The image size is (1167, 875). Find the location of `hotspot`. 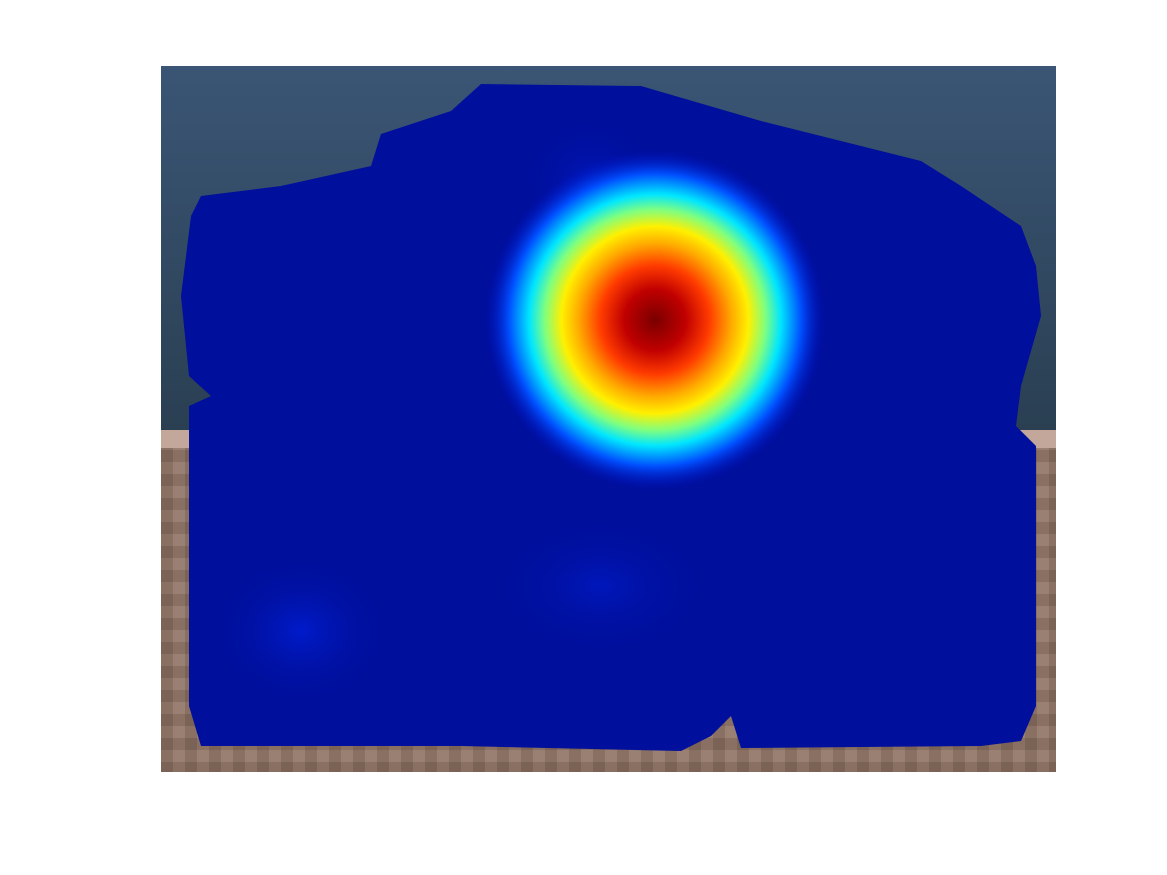

hotspot is located at coordinates (655, 320).